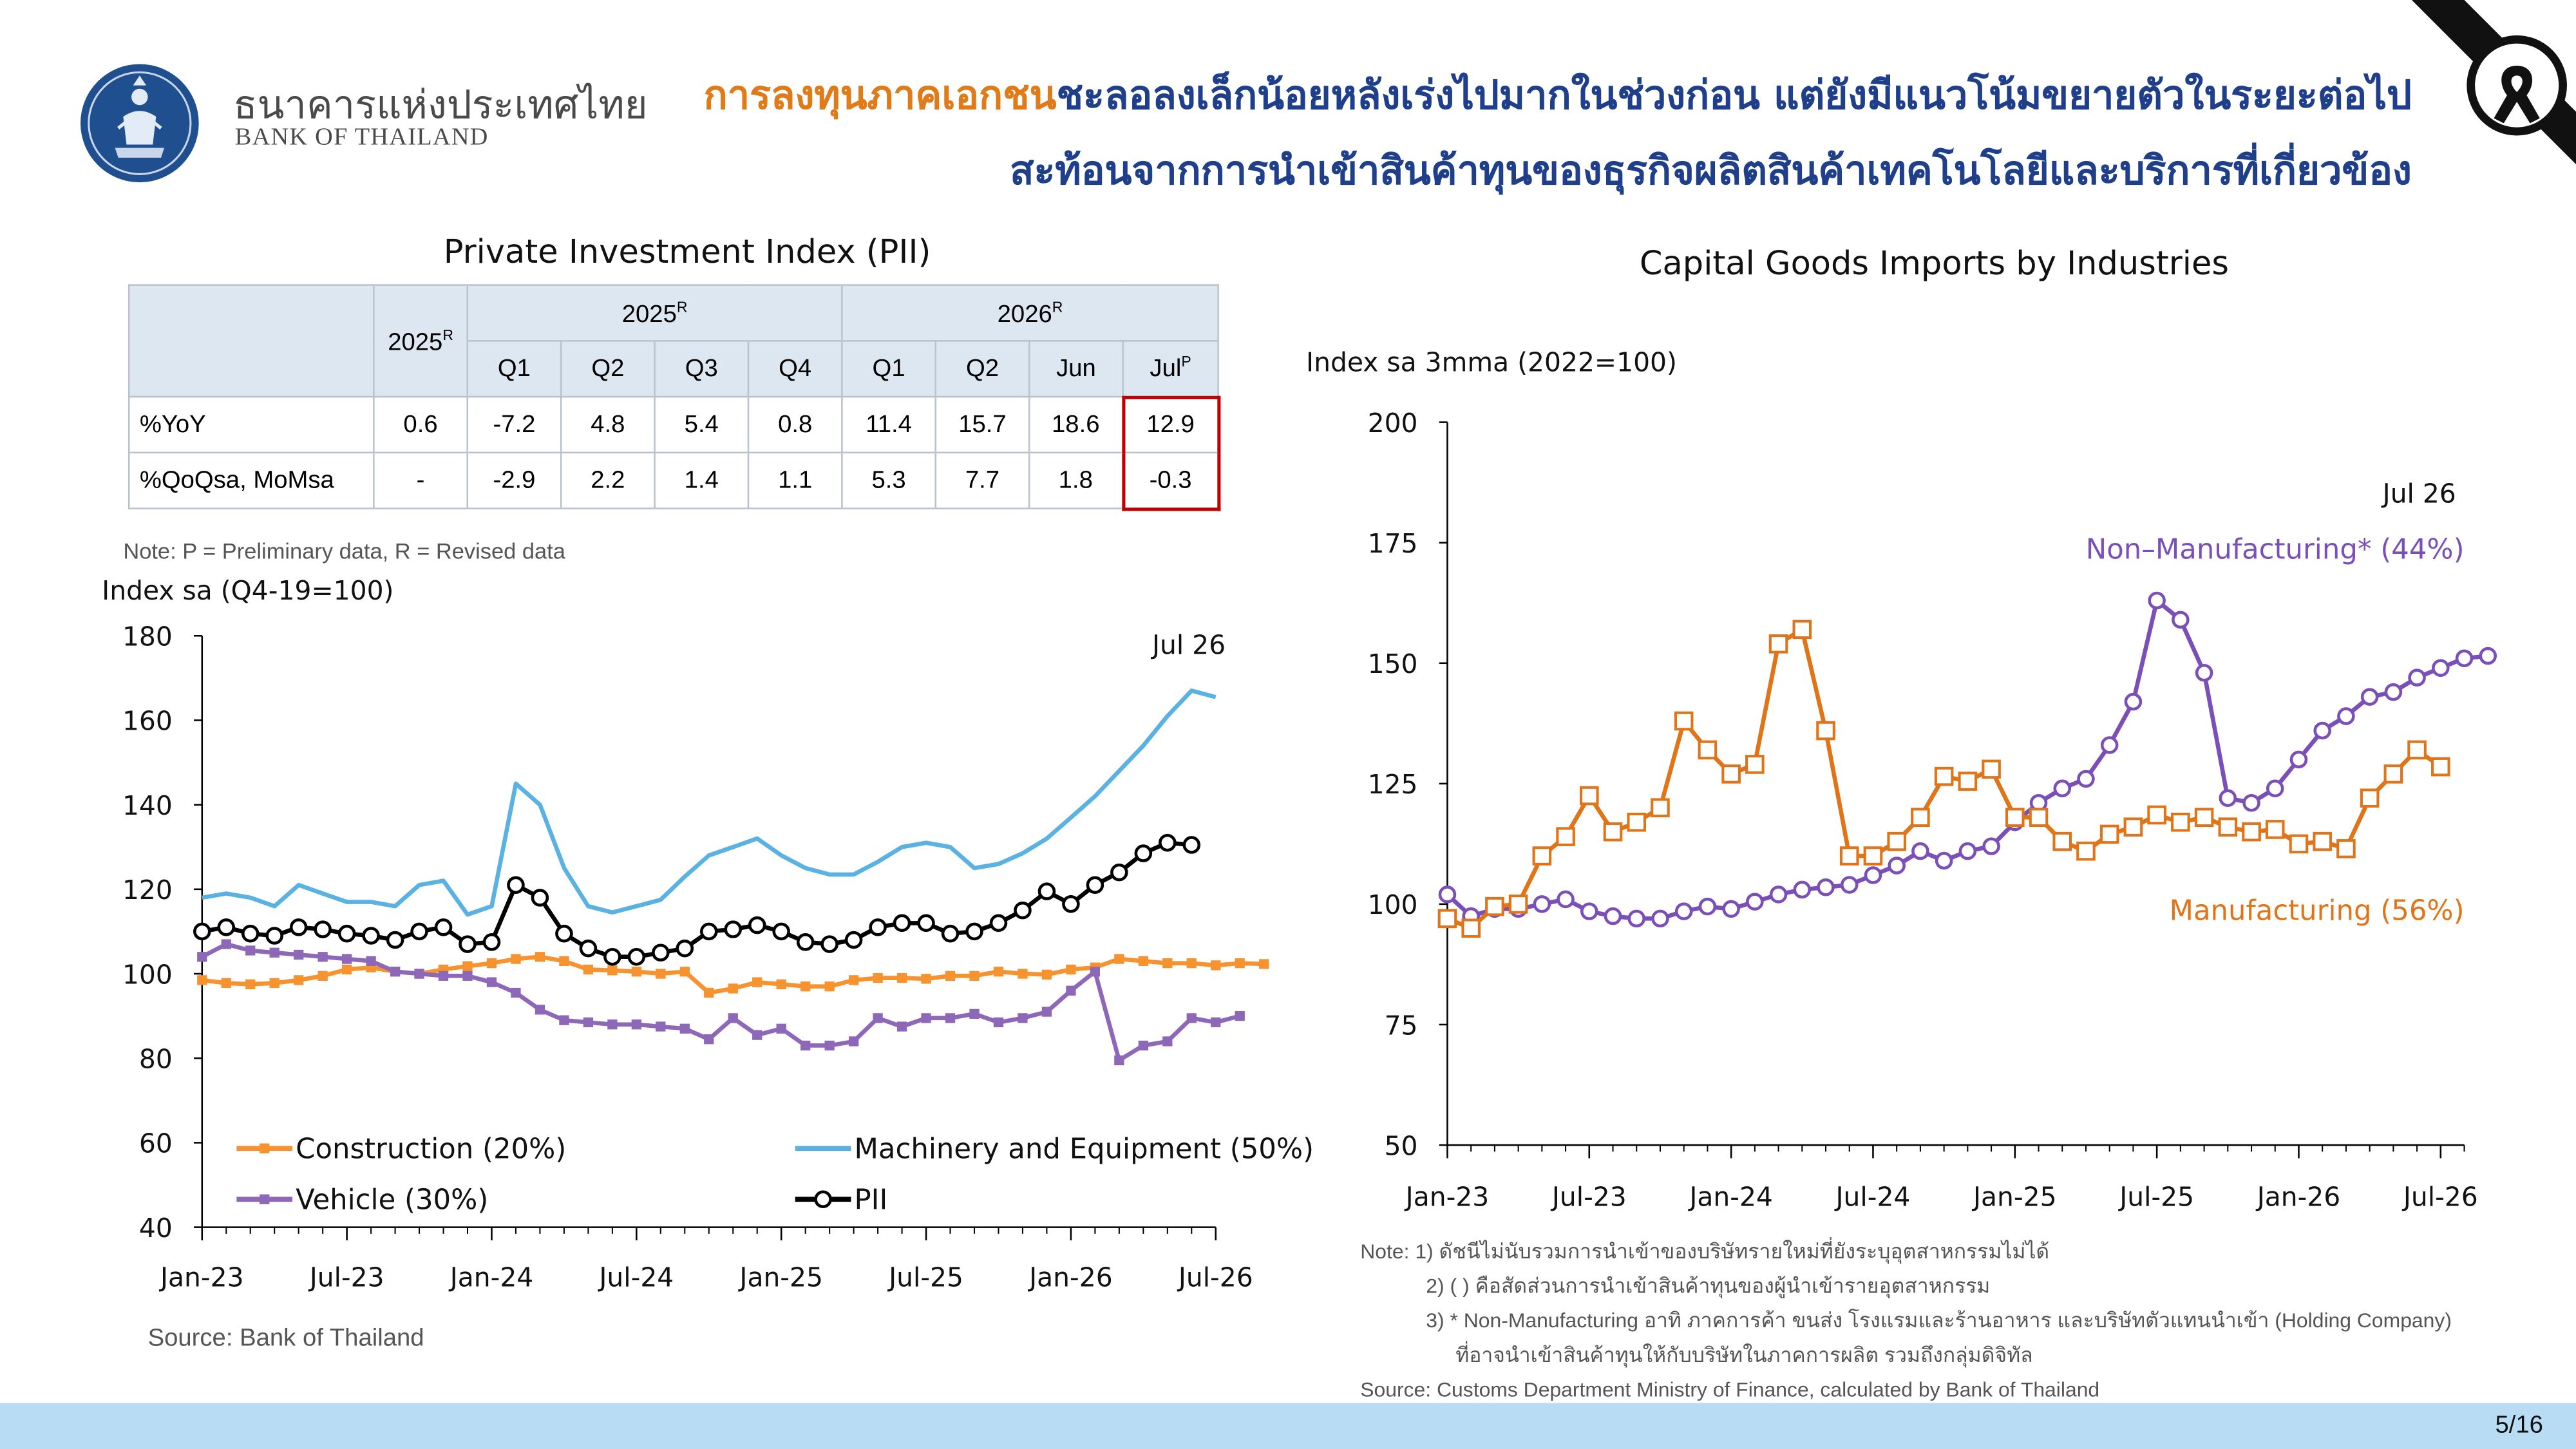 The width and height of the screenshot is (2576, 1449). Describe the element at coordinates (608, 369) in the screenshot. I see `table-subheader: Q2` at that location.